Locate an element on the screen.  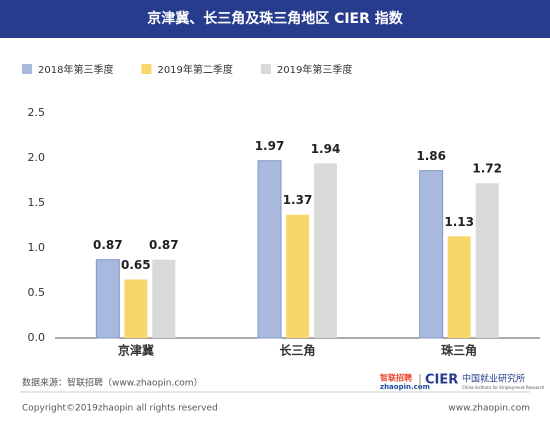
y-tick-label: 0.5 is located at coordinates (37, 292).